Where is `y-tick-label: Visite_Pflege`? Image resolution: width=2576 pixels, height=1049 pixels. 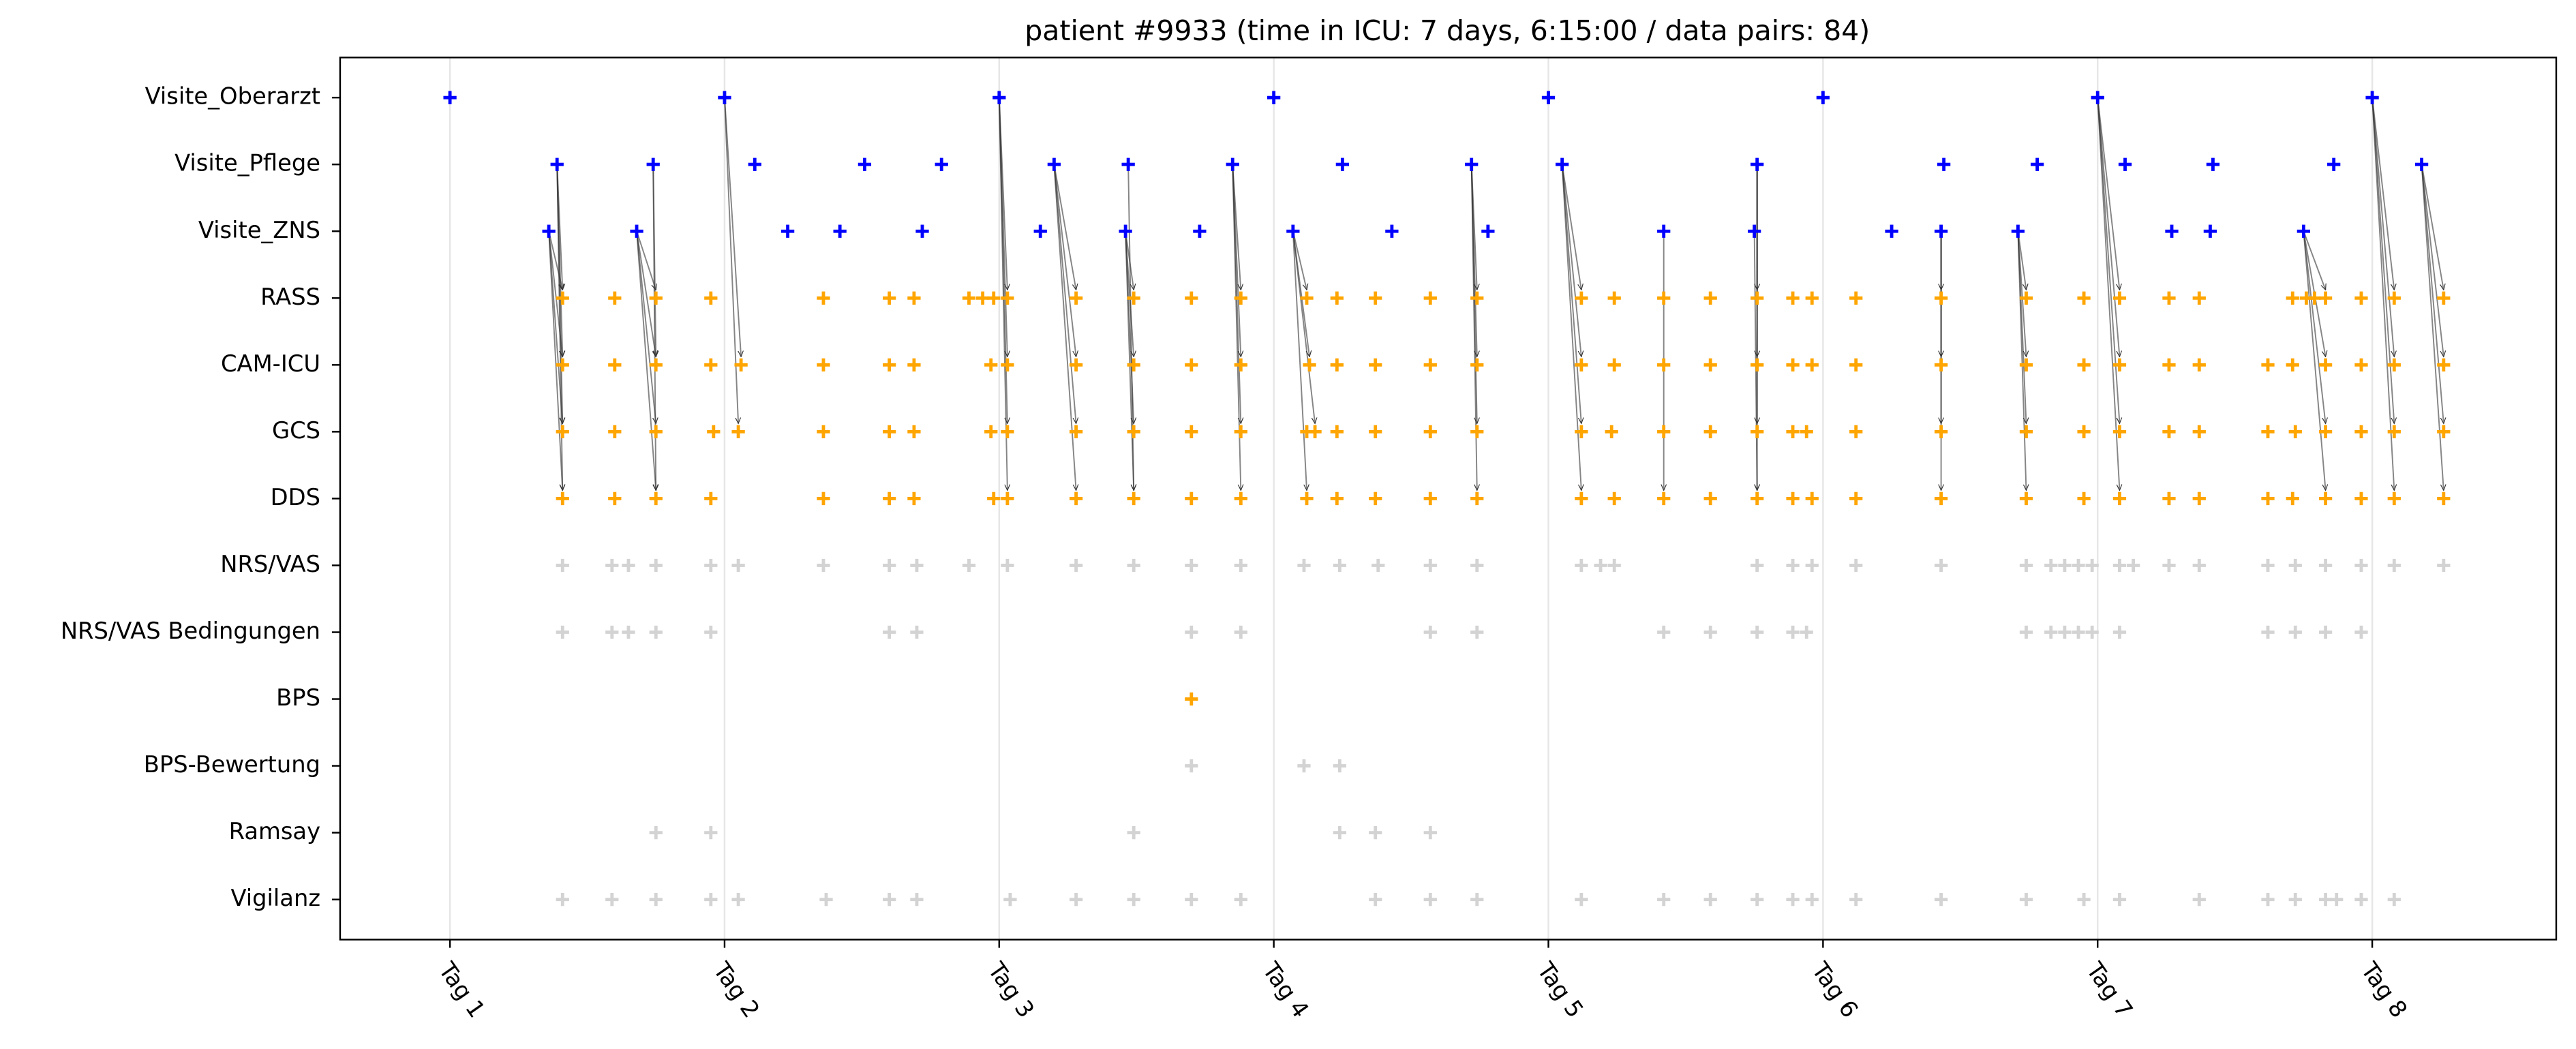 y-tick-label: Visite_Pflege is located at coordinates (247, 164).